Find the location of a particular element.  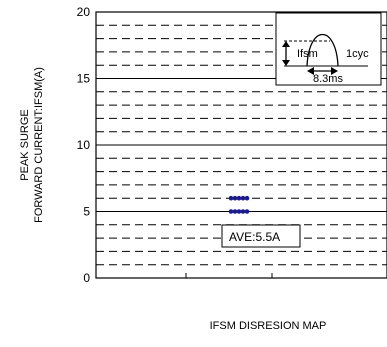

y-tick-labels: 0 5 10 15 20 is located at coordinates (84, 145).